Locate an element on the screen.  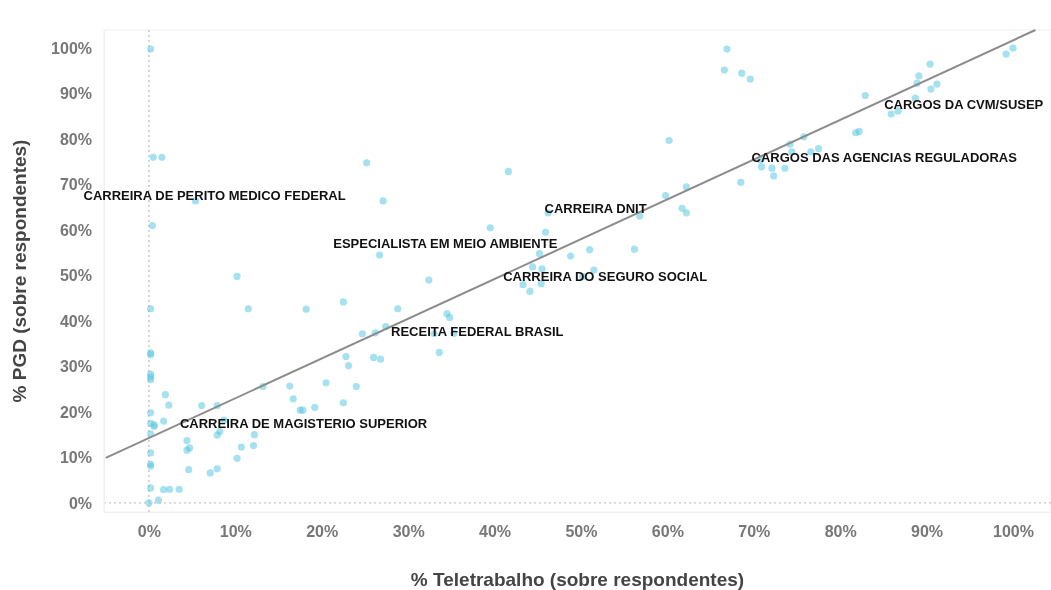
y-tick-label: 10% is located at coordinates (75, 458).